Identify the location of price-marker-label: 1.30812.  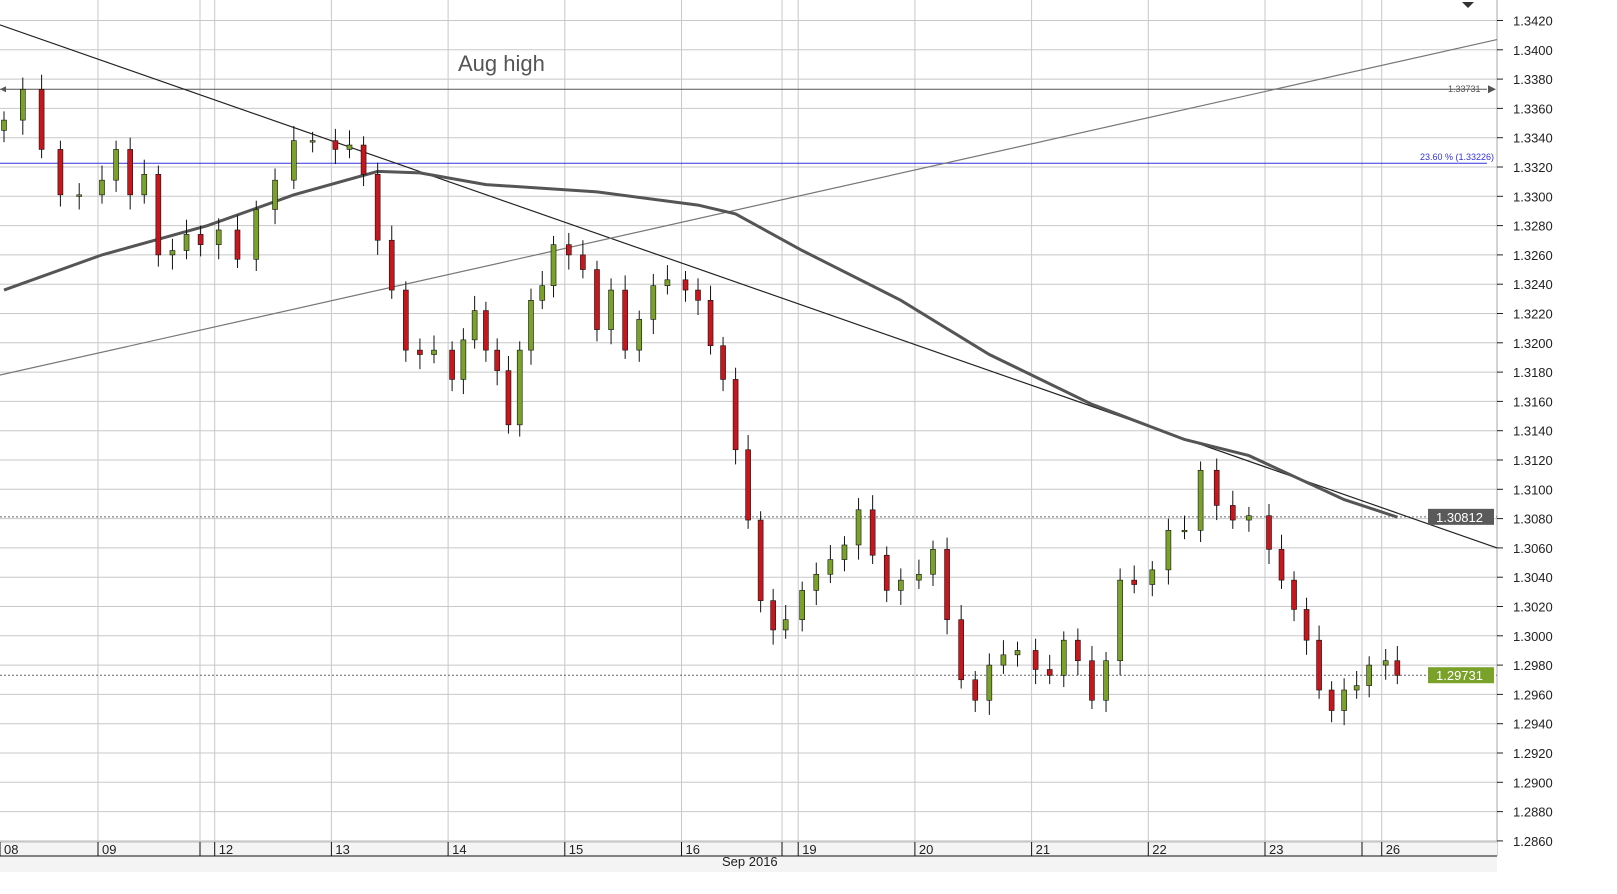
(1459, 517).